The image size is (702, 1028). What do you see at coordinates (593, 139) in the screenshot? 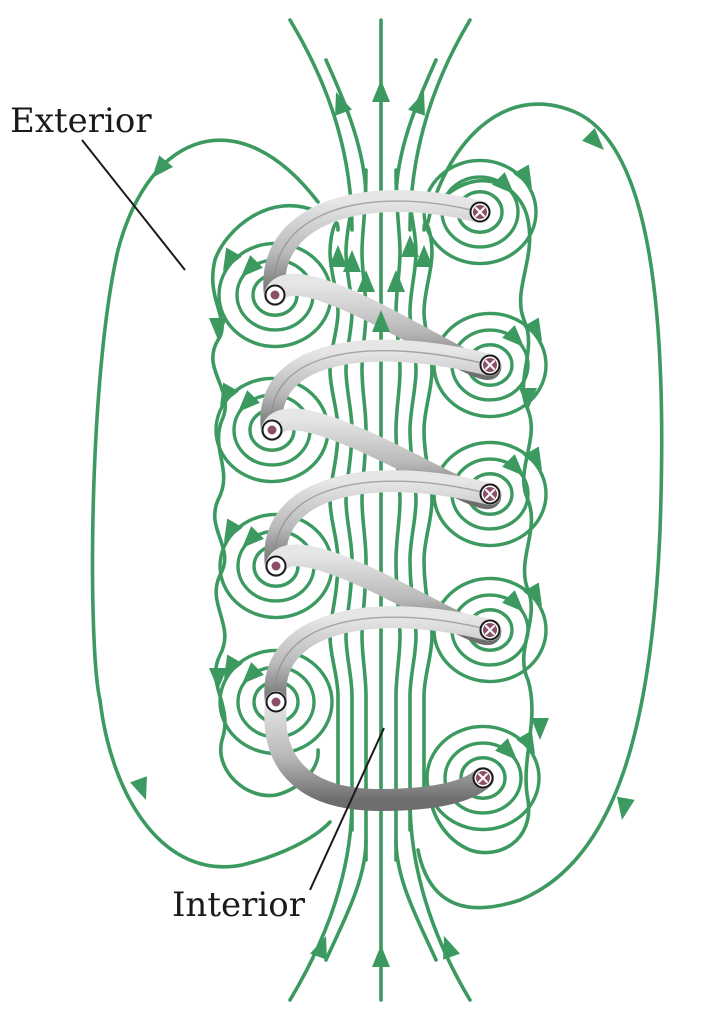
I see `arrow-ext-right-top` at bounding box center [593, 139].